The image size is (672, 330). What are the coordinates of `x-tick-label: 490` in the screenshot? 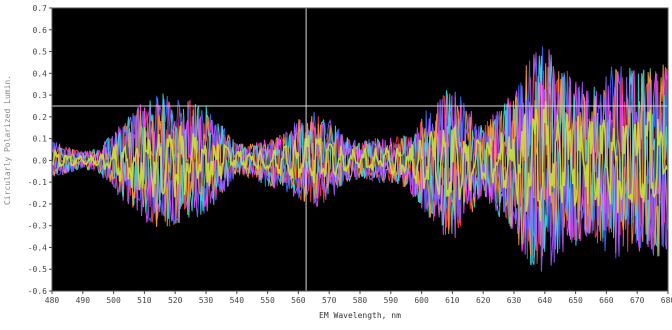 It's located at (83, 300).